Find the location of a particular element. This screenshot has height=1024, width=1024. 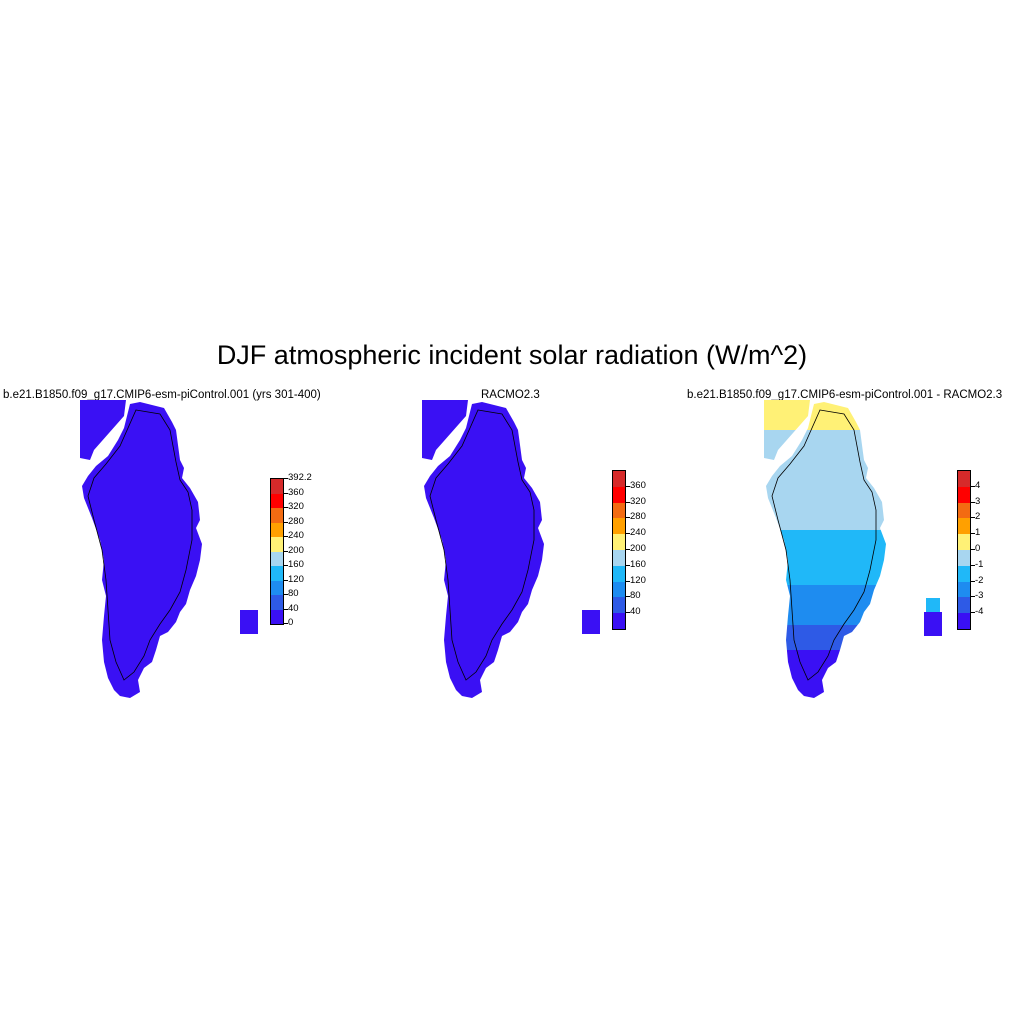

colorbar-racmo is located at coordinates (619, 550).